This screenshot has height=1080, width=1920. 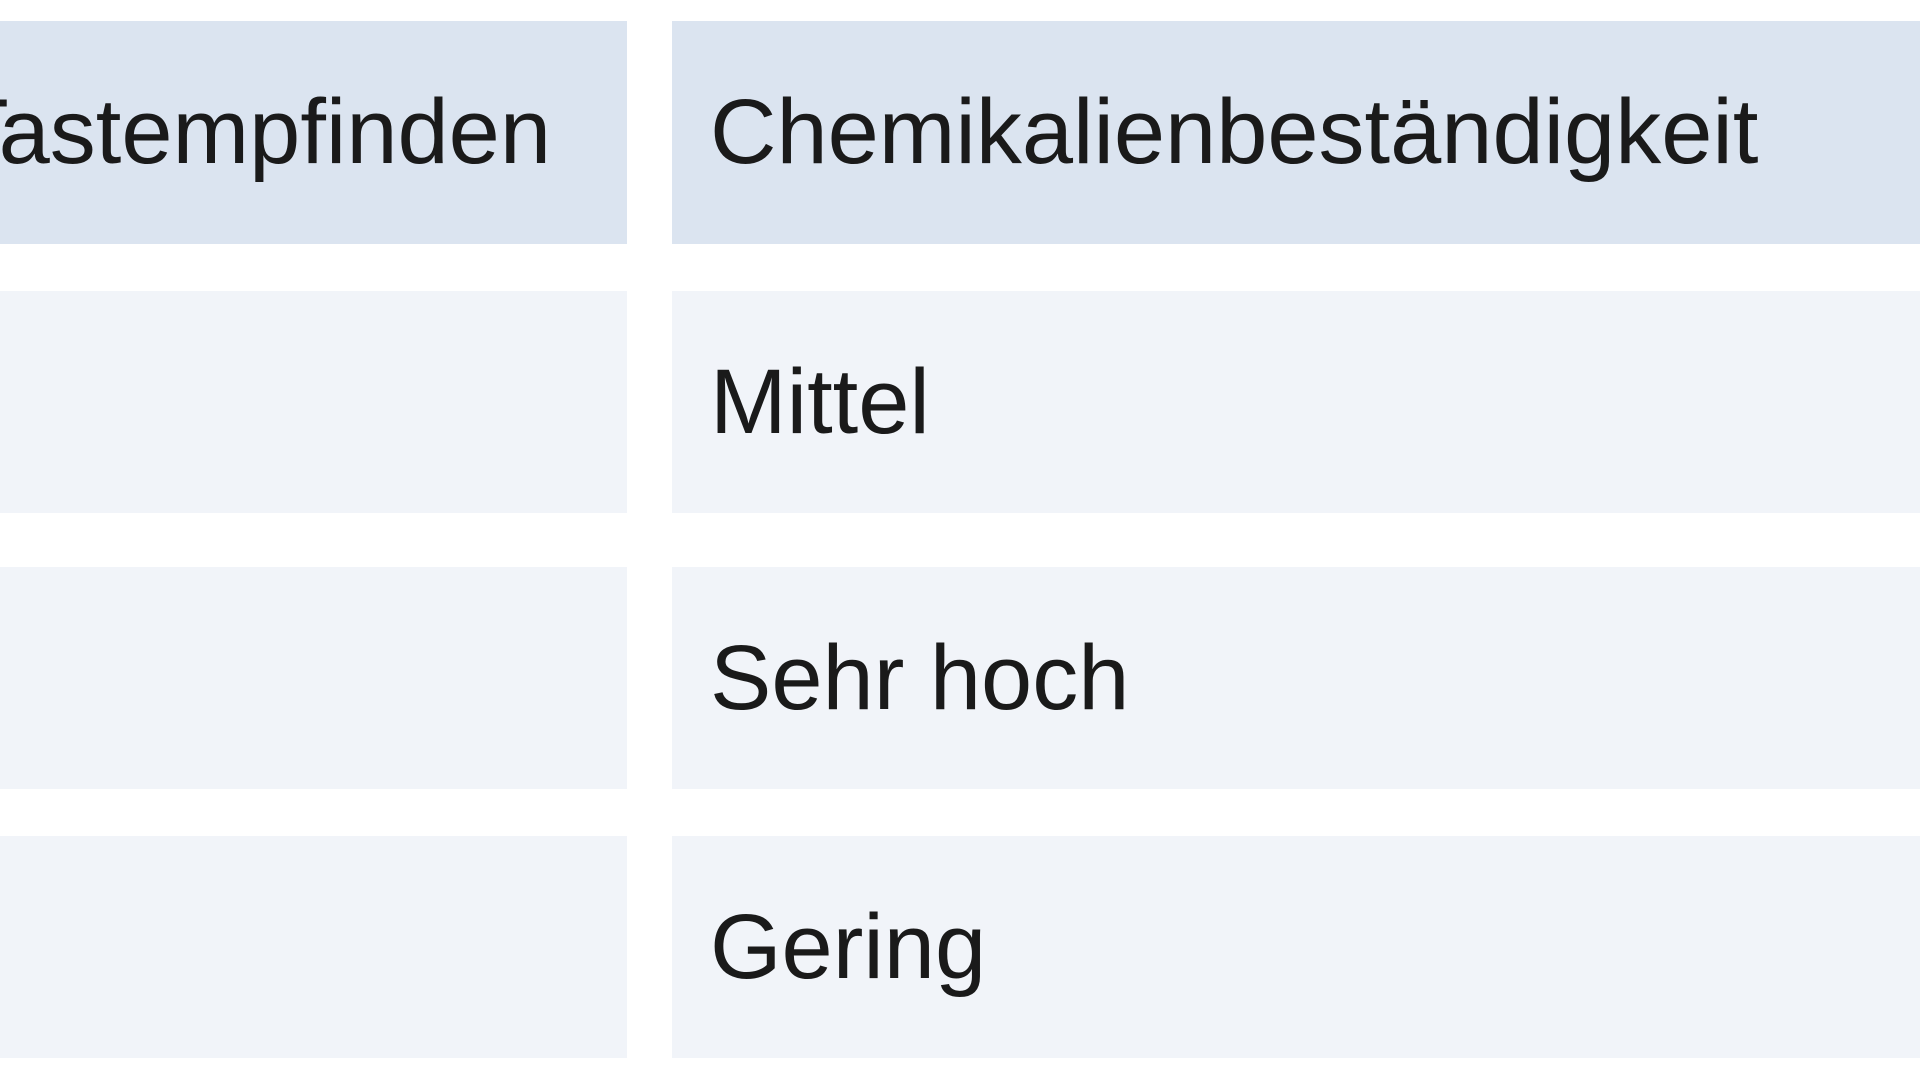 What do you see at coordinates (275, 132) in the screenshot?
I see `header-text: Tastempfinden` at bounding box center [275, 132].